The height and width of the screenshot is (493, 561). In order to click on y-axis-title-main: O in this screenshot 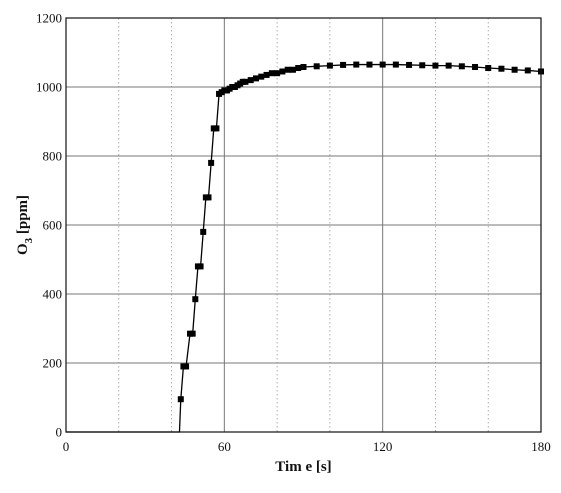, I will do `click(23, 249)`.